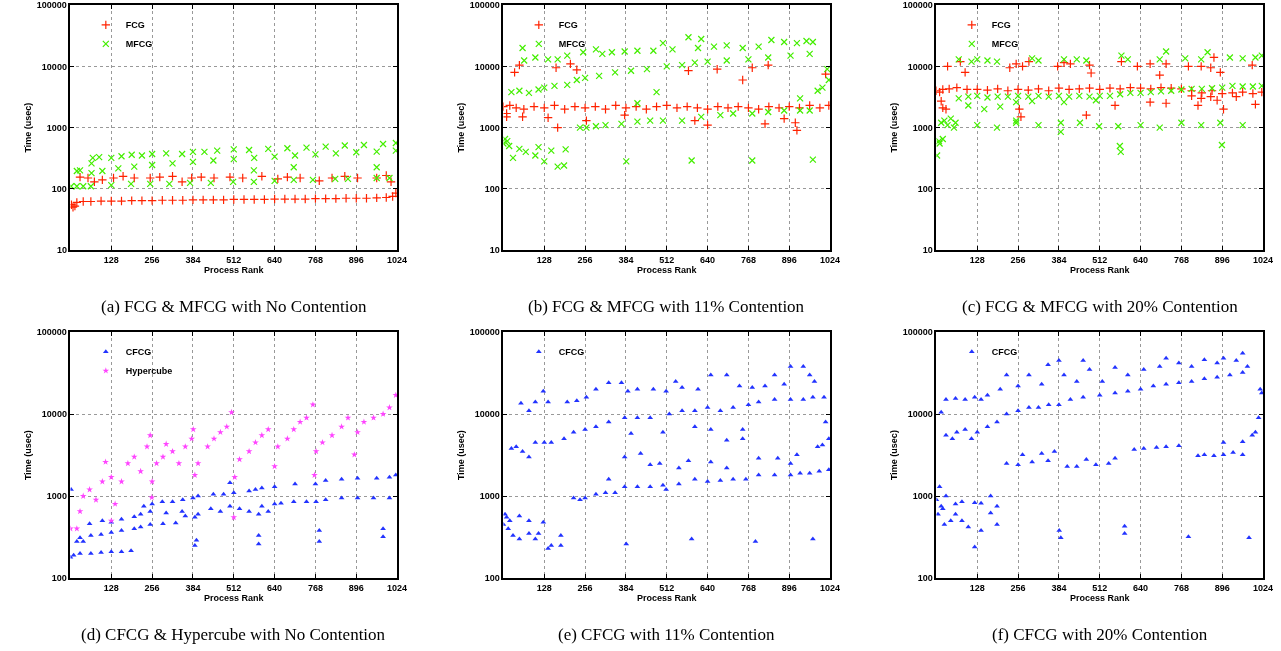 Image resolution: width=1281 pixels, height=651 pixels. I want to click on text: (f) CFCG with 20% Contention, so click(1100, 634).